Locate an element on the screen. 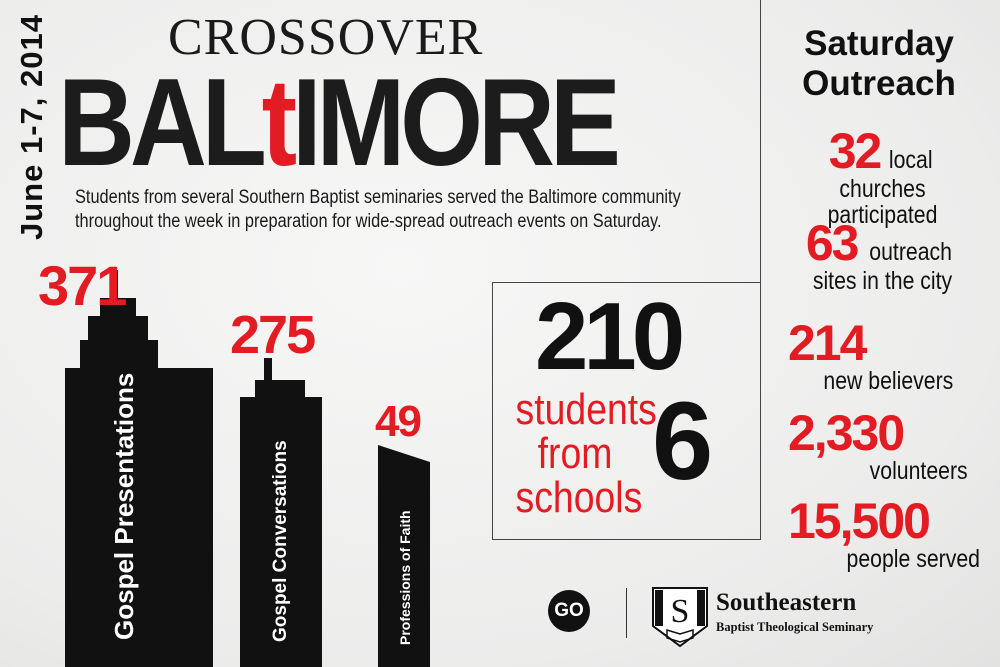 This screenshot has width=1000, height=667. stat-people-served: 15,500 people served is located at coordinates (894, 534).